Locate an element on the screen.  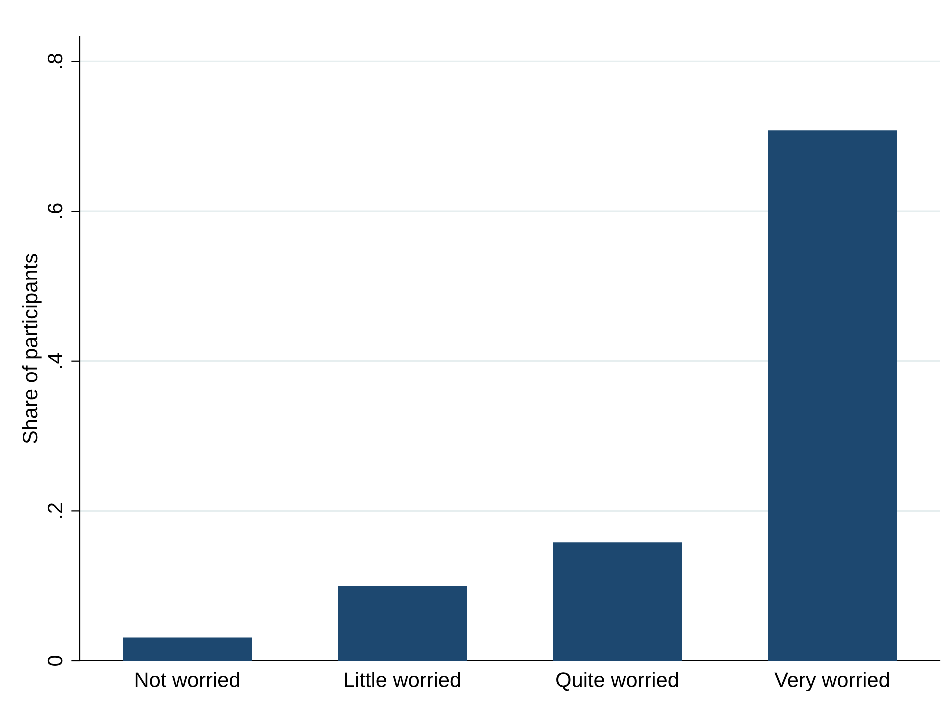
x-tick-label: Little worried is located at coordinates (402, 680).